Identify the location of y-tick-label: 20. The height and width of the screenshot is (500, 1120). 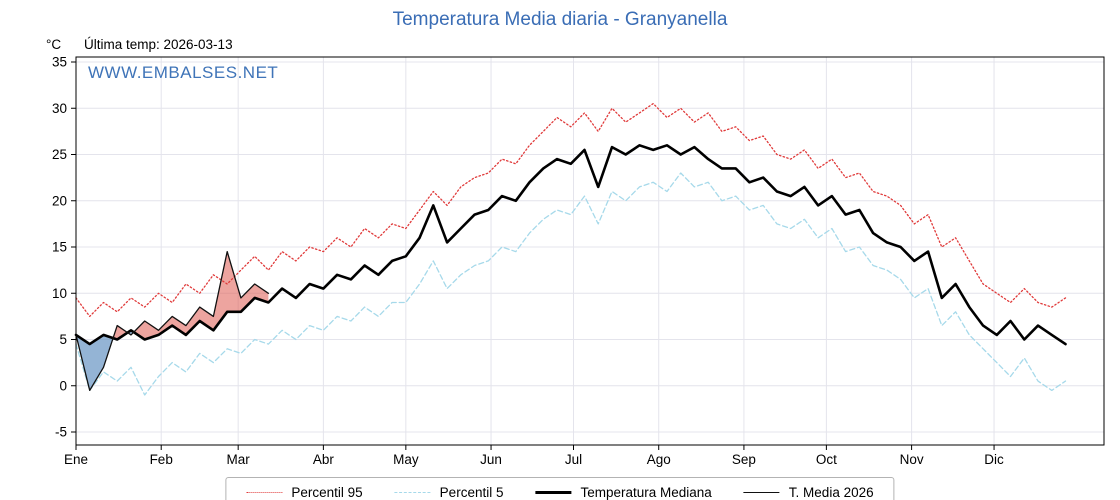
(59, 200).